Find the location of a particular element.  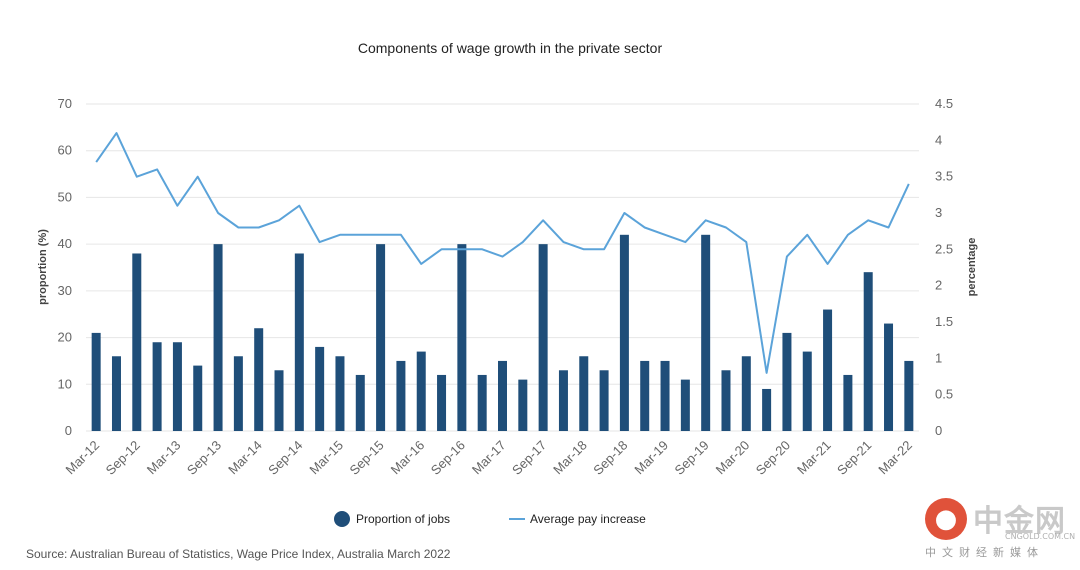

left-tick-label: 40 is located at coordinates (65, 243).